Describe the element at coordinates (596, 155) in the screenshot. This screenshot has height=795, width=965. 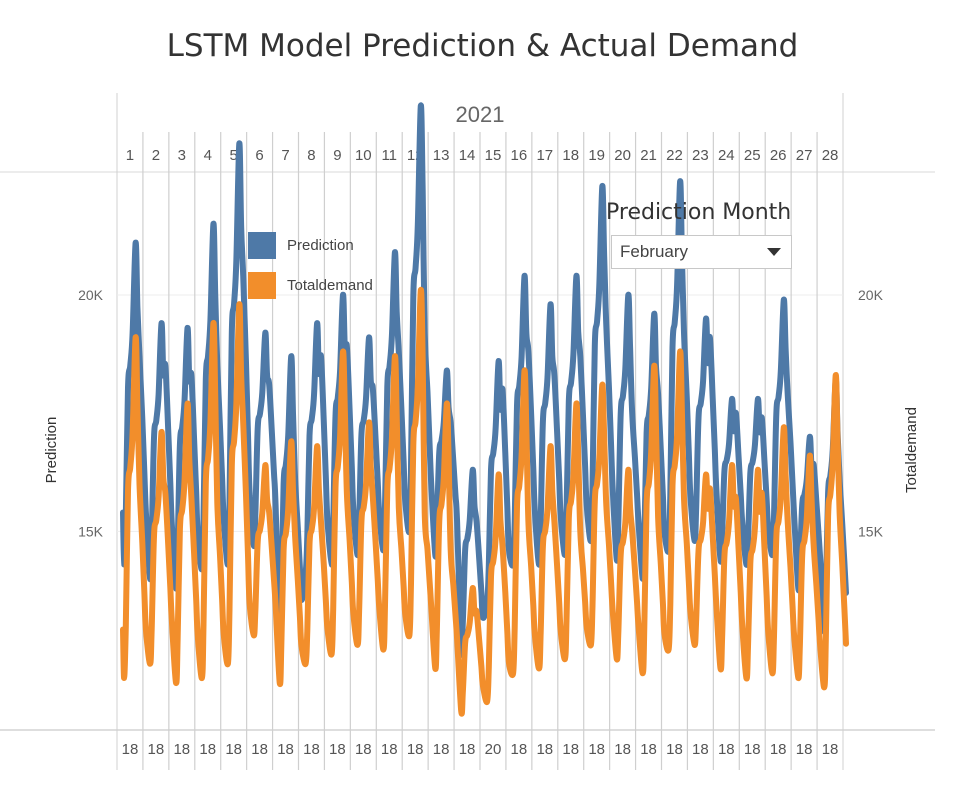
I see `day-label: 19` at that location.